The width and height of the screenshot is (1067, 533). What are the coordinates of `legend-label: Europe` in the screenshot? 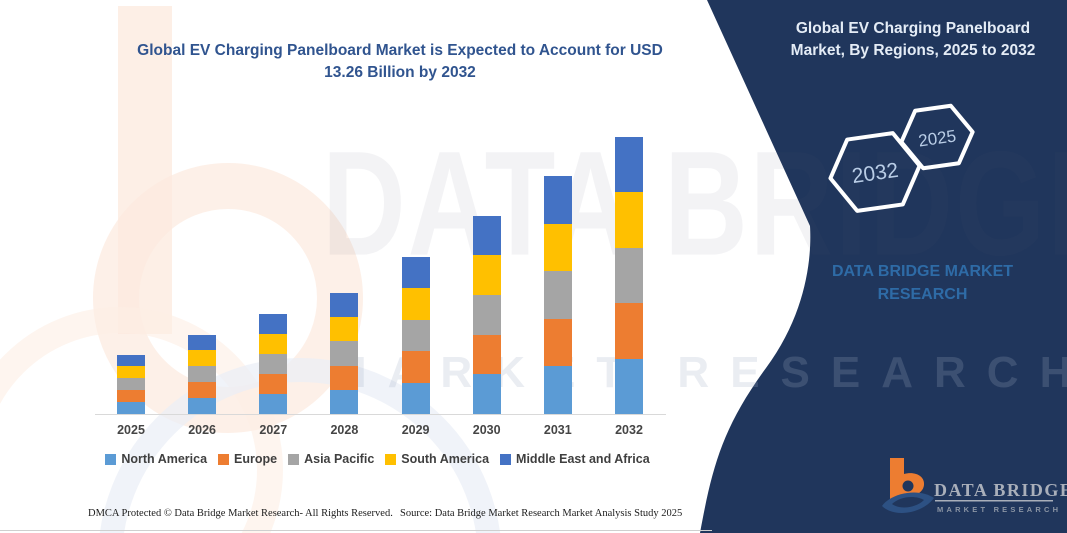 It's located at (256, 459).